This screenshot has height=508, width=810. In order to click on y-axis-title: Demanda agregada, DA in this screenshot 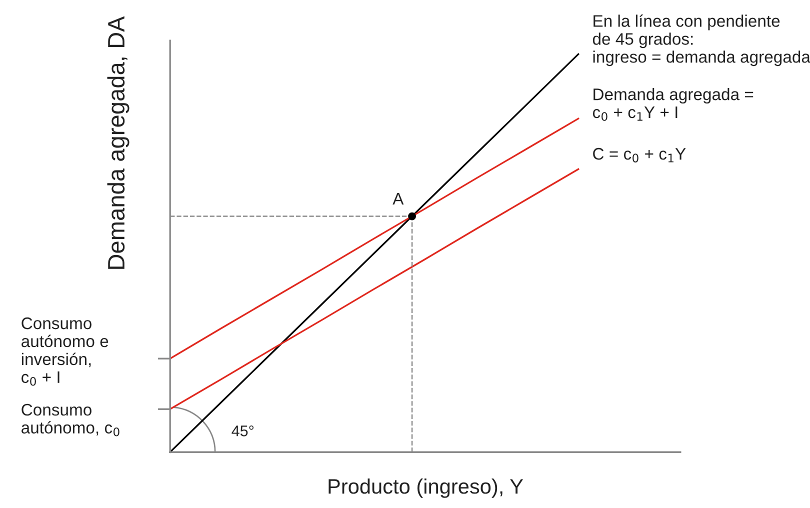, I will do `click(118, 142)`.